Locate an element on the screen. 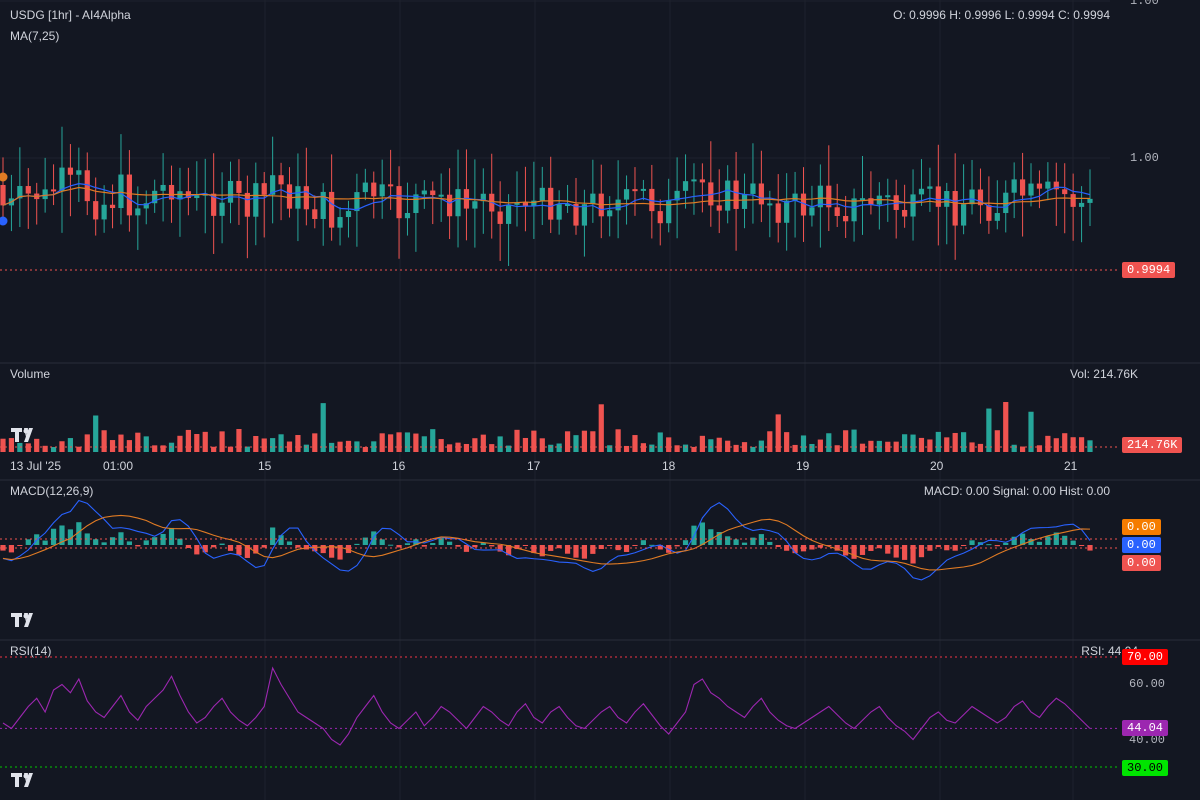 Image resolution: width=1200 pixels, height=800 pixels. rsi-current-tag: 44.04 is located at coordinates (1145, 728).